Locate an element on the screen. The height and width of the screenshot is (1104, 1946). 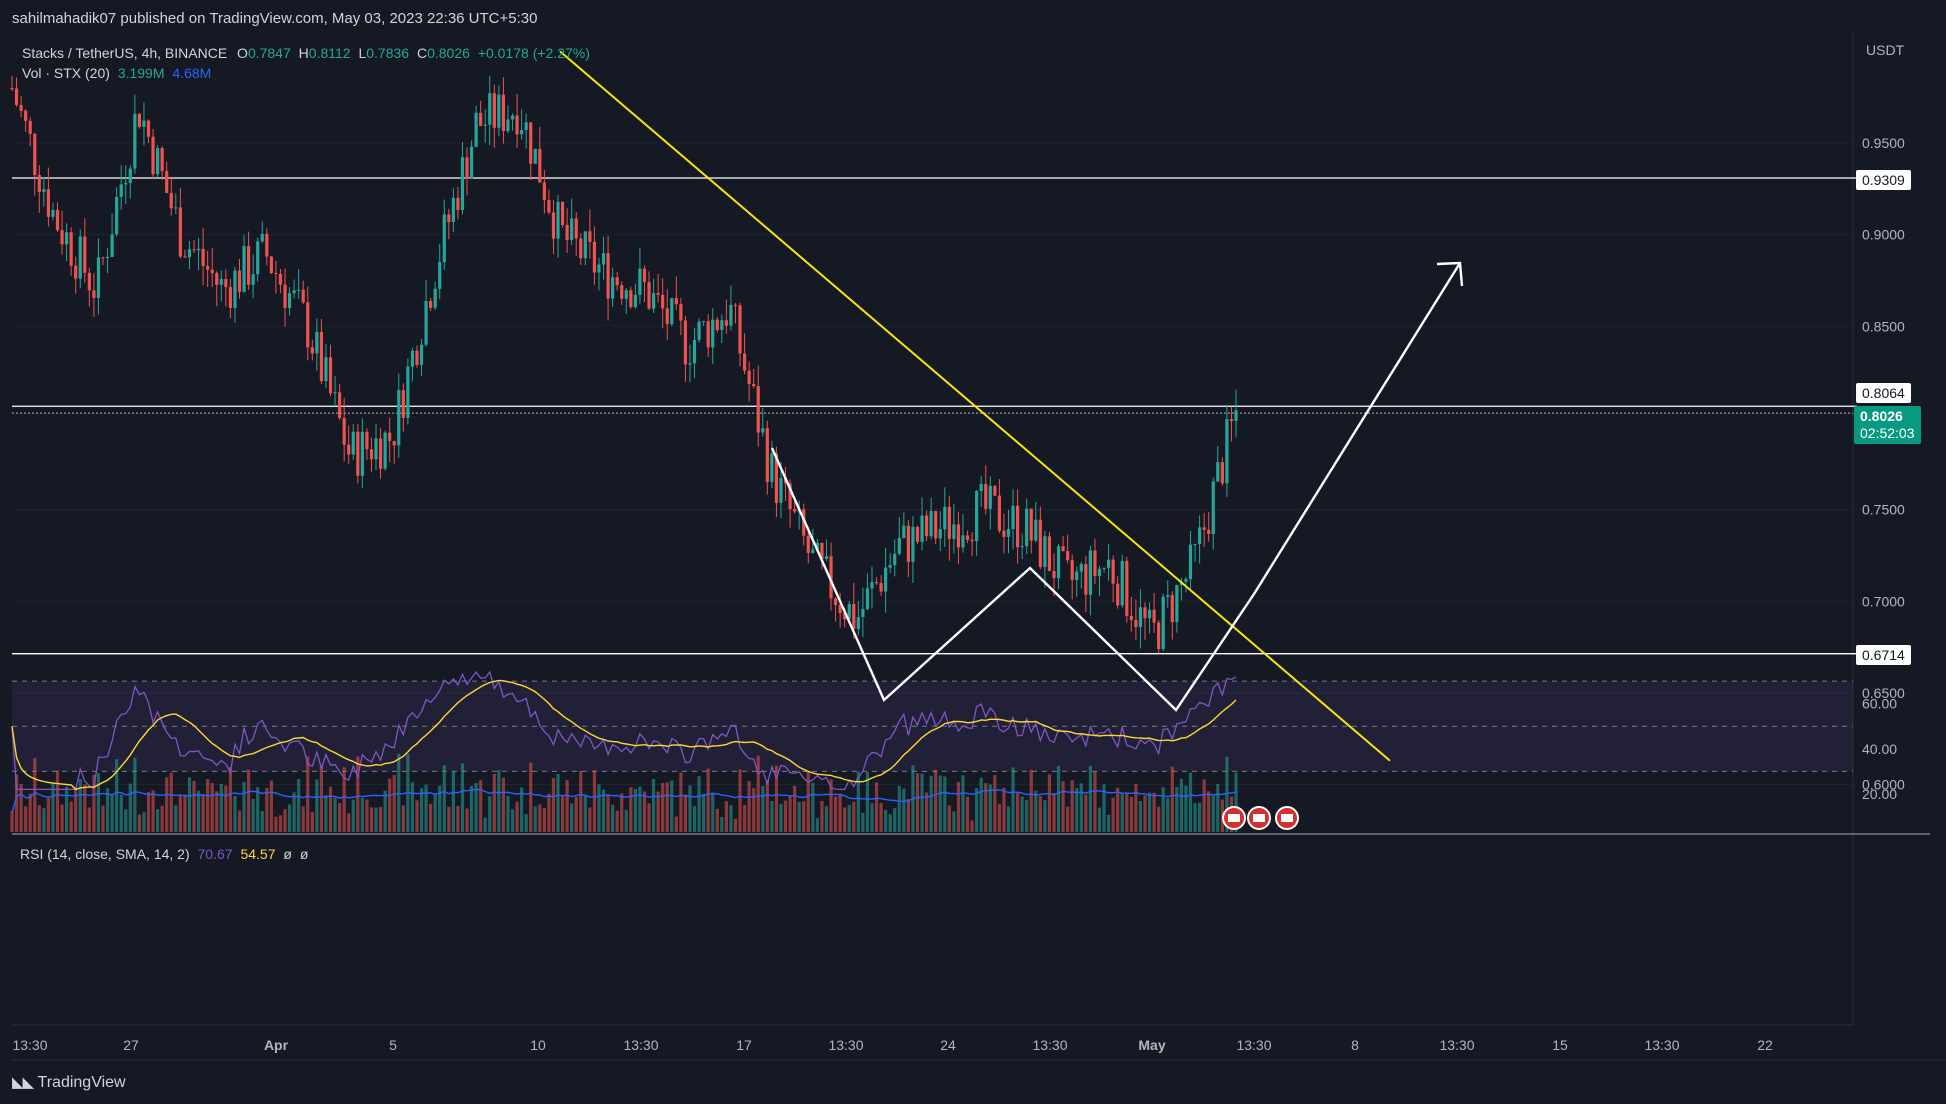
last-price-badge: 0.8026 02:52:03 is located at coordinates (1887, 425).